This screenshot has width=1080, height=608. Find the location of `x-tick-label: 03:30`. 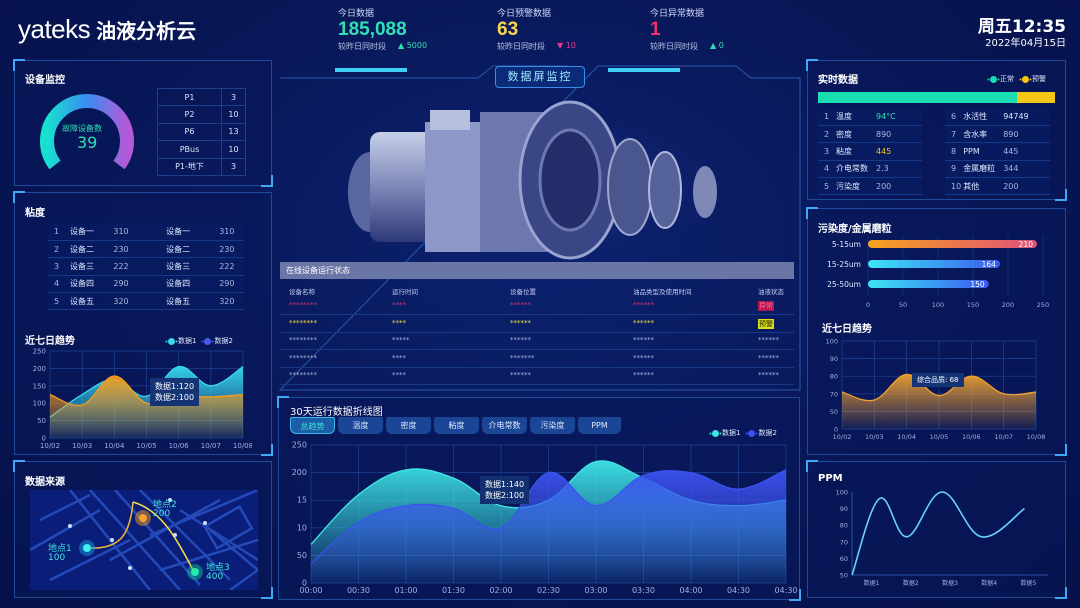

x-tick-label: 03:30 is located at coordinates (643, 590).